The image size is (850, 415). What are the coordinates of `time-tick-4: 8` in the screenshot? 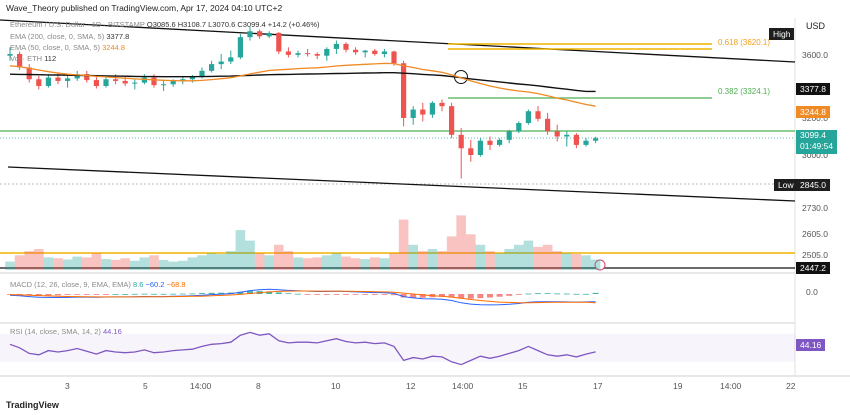 It's located at (258, 386).